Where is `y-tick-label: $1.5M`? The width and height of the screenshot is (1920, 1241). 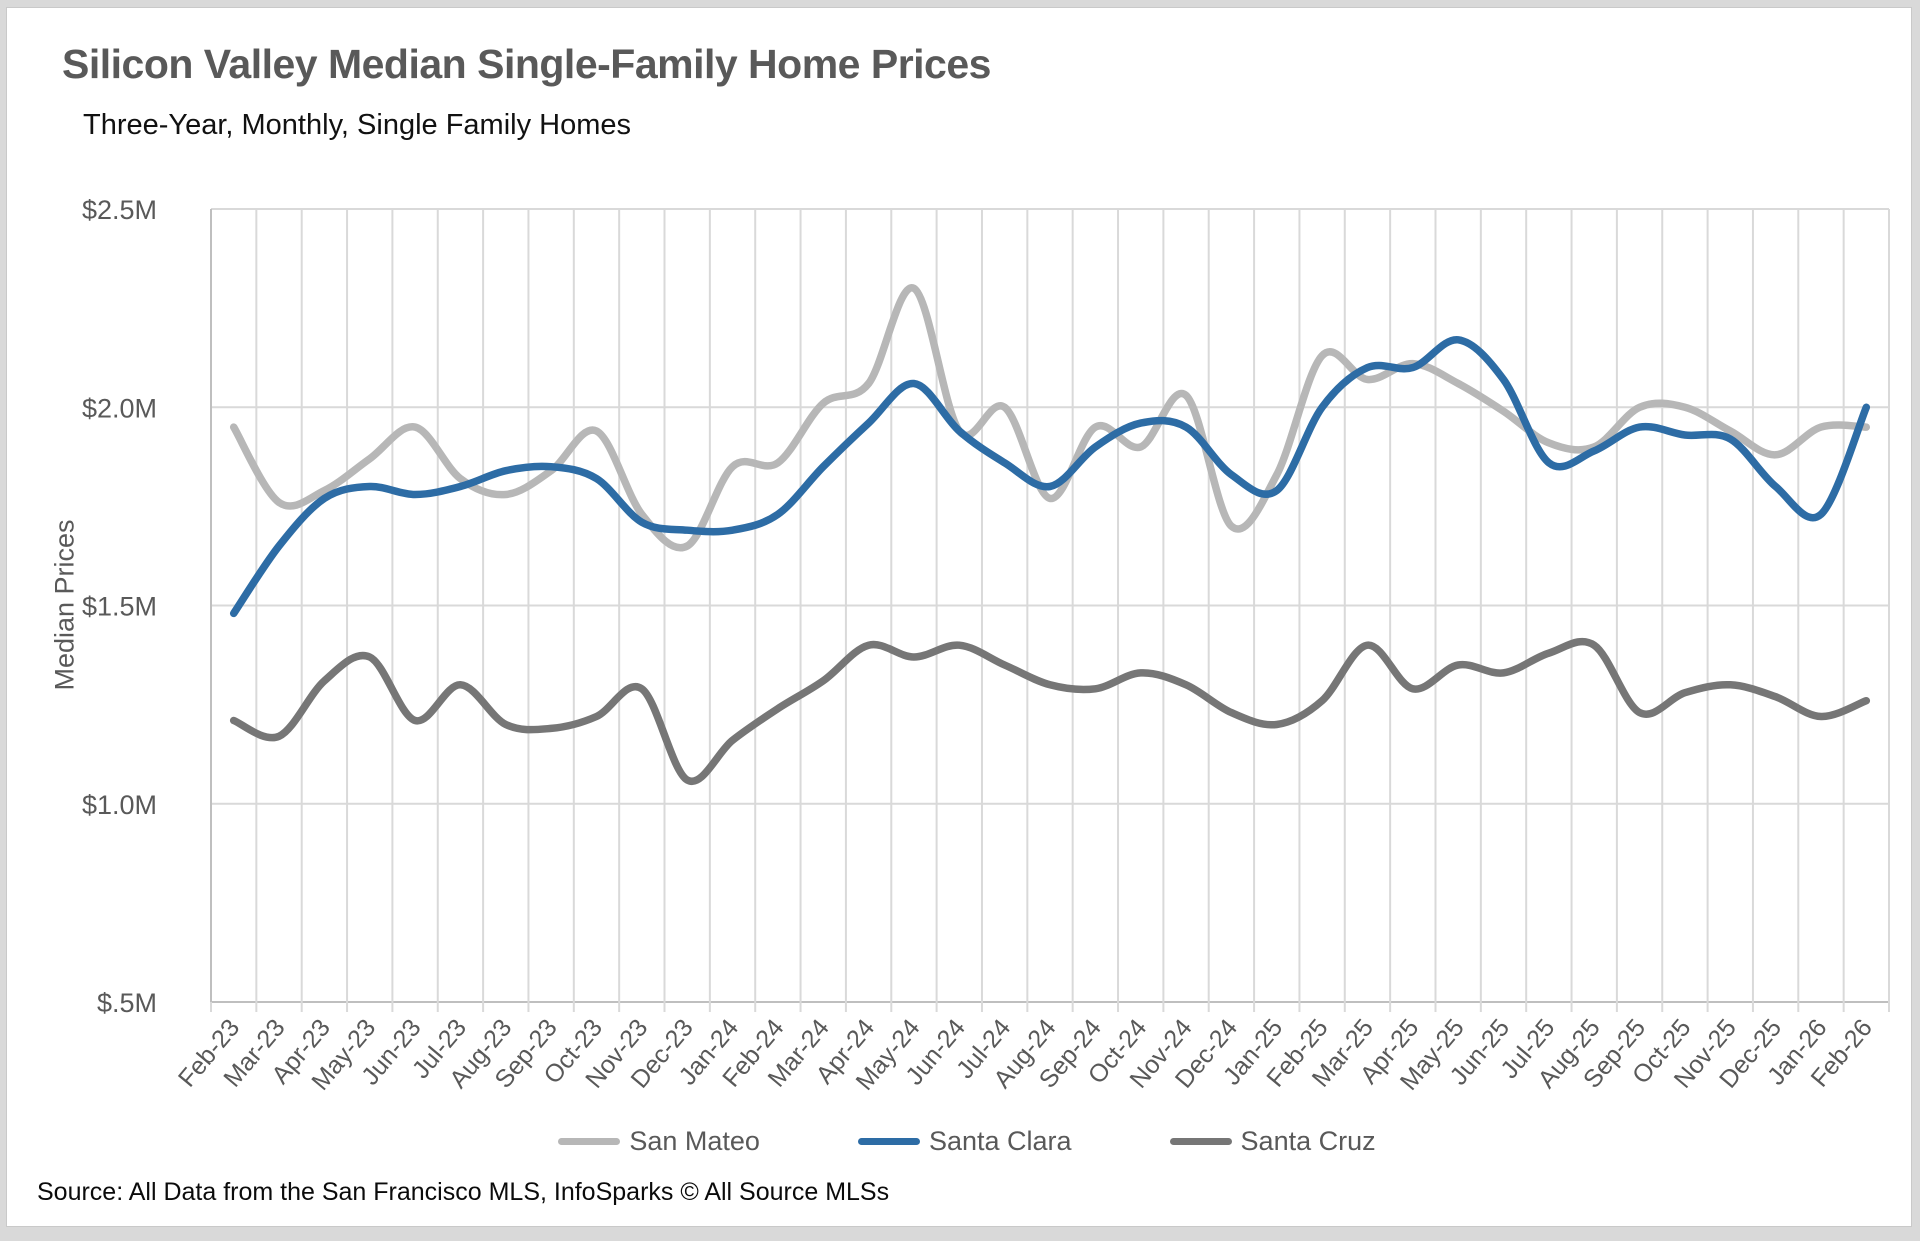 y-tick-label: $1.5M is located at coordinates (119, 607).